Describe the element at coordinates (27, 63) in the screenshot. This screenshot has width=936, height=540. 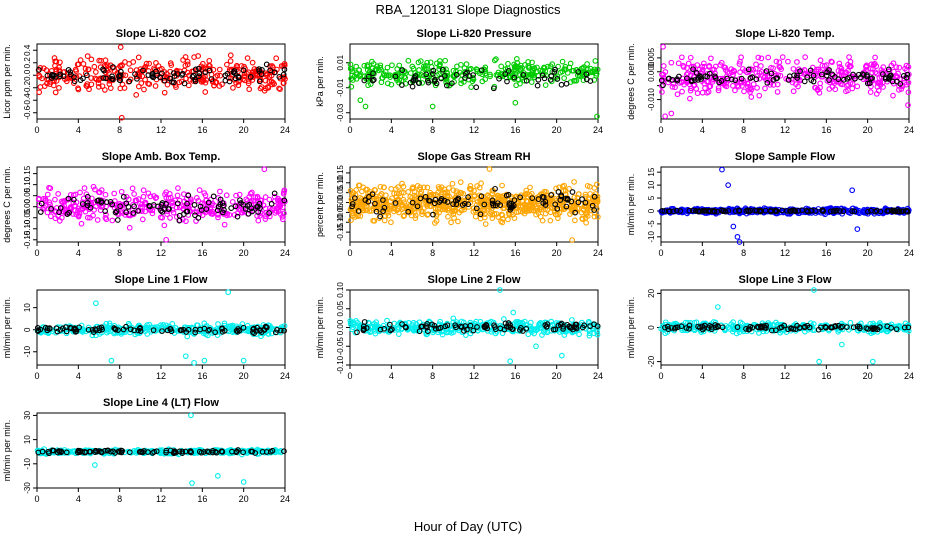
I see `y-tick-label: 0.2` at that location.